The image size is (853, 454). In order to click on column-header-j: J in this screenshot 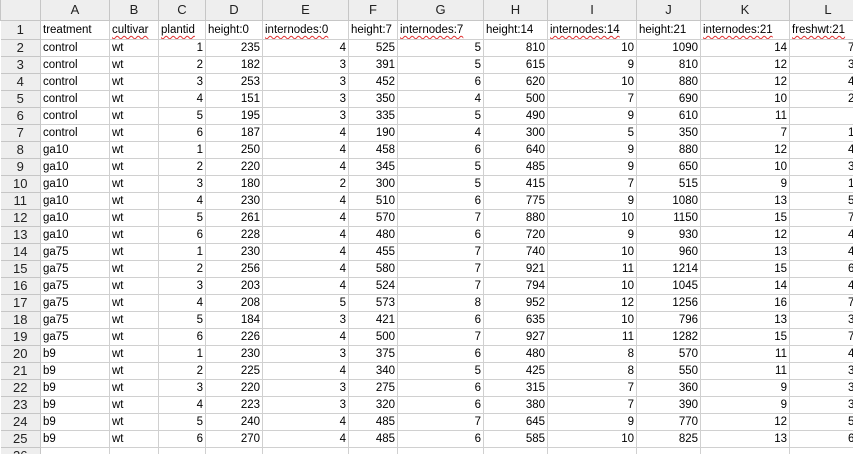, I will do `click(668, 10)`.